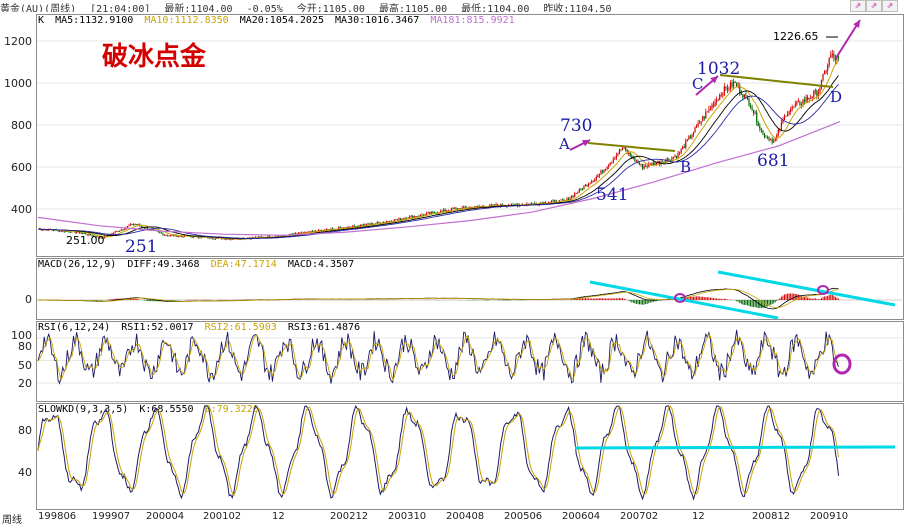 This screenshot has height=529, width=917. What do you see at coordinates (165, 516) in the screenshot?
I see `x-tick: 200004` at bounding box center [165, 516].